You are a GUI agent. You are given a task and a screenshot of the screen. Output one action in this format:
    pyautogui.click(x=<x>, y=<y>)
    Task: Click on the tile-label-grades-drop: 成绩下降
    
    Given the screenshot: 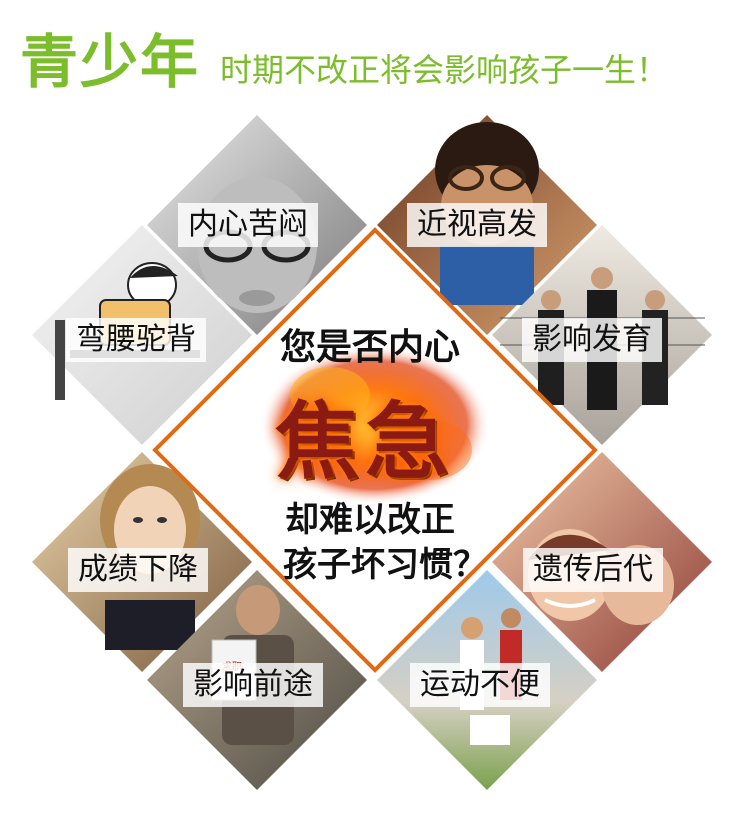 What is the action you would take?
    pyautogui.click(x=138, y=570)
    